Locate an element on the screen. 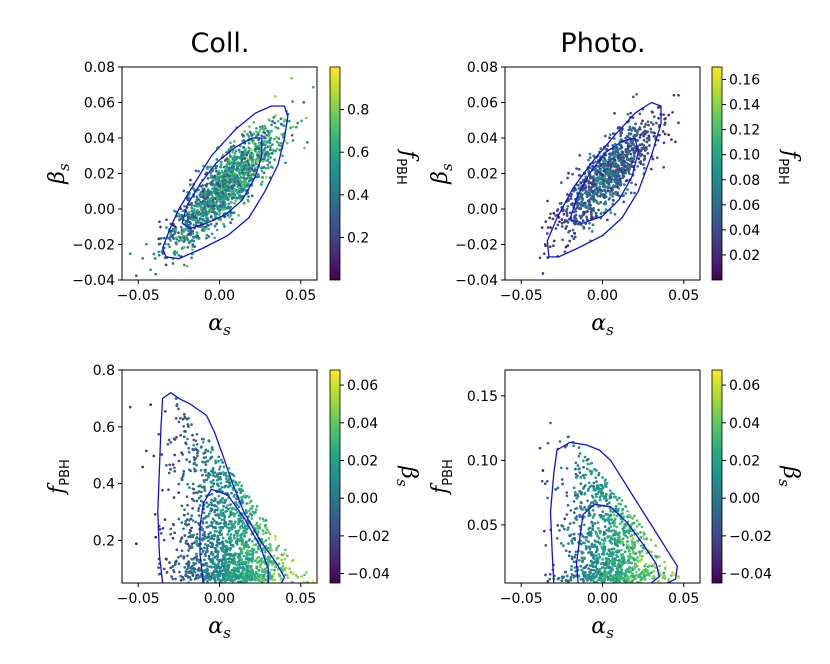 The height and width of the screenshot is (664, 830). colorbar-tick-label: 0.12 is located at coordinates (744, 131).